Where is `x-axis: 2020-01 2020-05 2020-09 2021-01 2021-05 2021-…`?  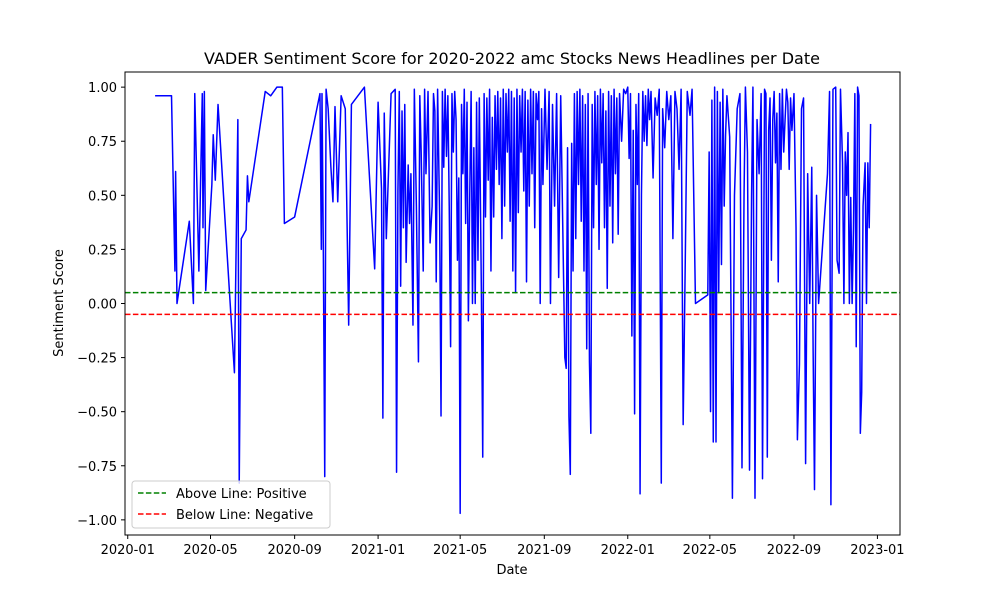 x-axis: 2020-01 2020-05 2020-09 2021-01 2021-05 2021-… is located at coordinates (503, 546).